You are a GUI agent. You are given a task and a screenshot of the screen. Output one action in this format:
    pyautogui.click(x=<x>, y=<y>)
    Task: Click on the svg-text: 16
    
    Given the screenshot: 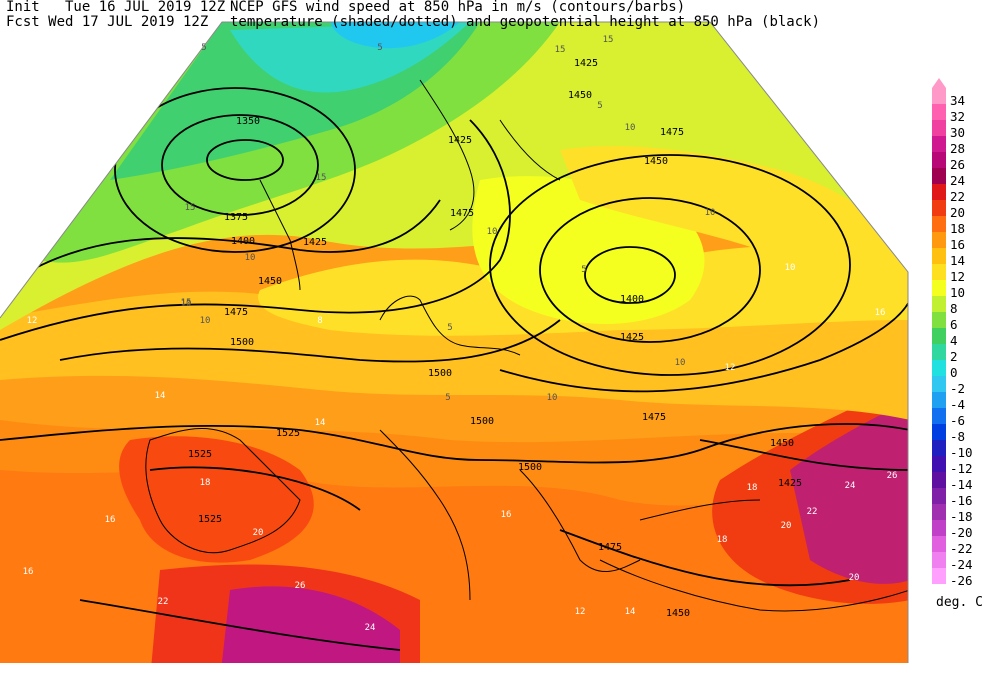 What is the action you would take?
    pyautogui.click(x=28, y=572)
    